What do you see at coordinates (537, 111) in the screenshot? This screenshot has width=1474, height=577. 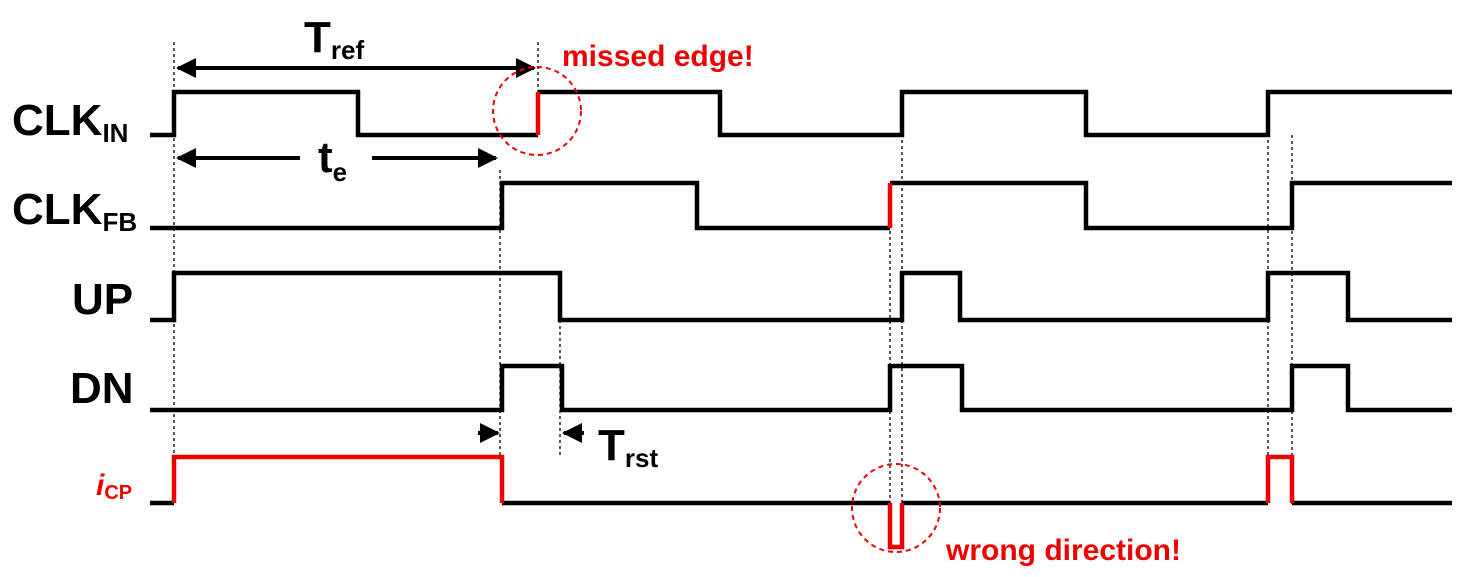 I see `missed-edge-circle` at bounding box center [537, 111].